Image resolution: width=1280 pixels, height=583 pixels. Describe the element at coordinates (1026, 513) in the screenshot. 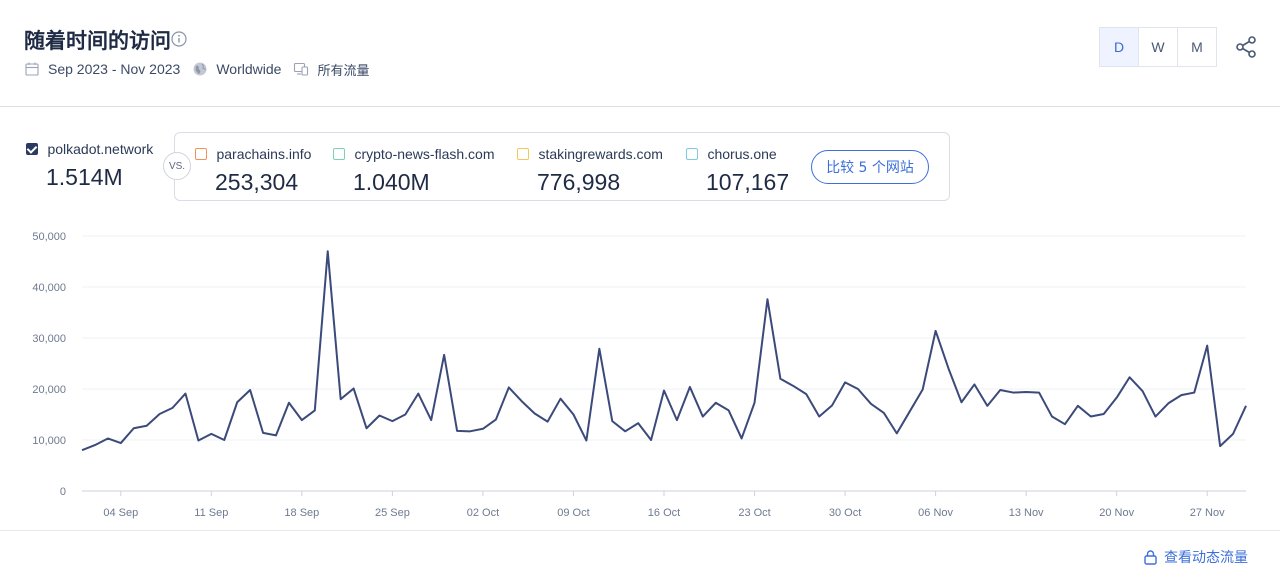

I see `x-tick-label: 13 Nov` at that location.